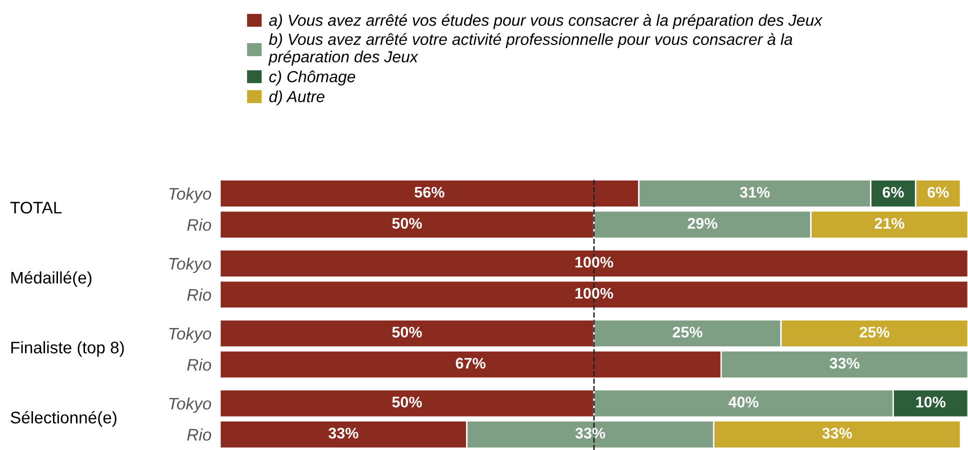 Image resolution: width=968 pixels, height=450 pixels. I want to click on text: TOTAL, so click(36, 208).